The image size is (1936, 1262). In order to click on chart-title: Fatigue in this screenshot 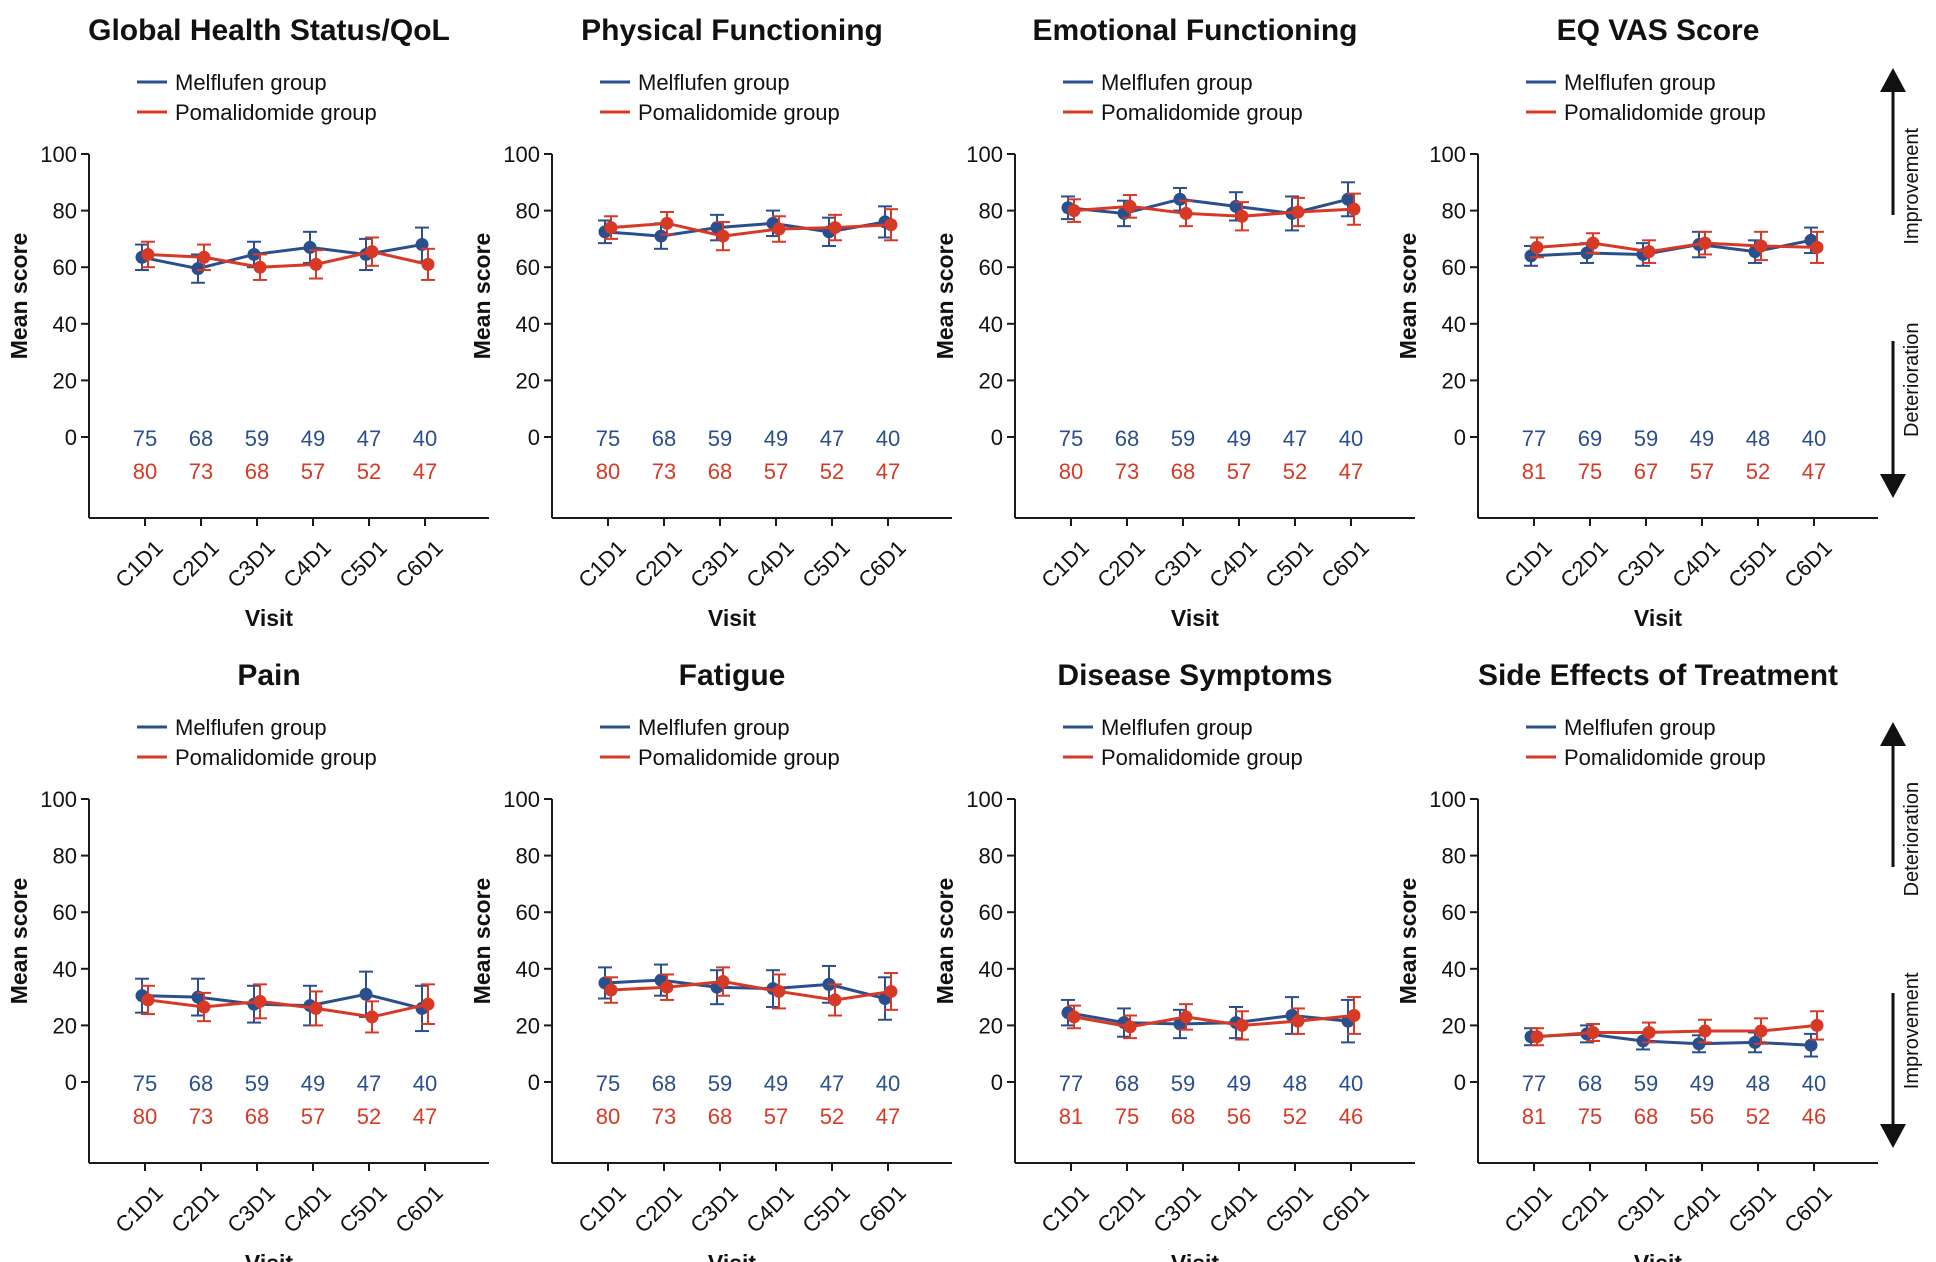, I will do `click(732, 675)`.